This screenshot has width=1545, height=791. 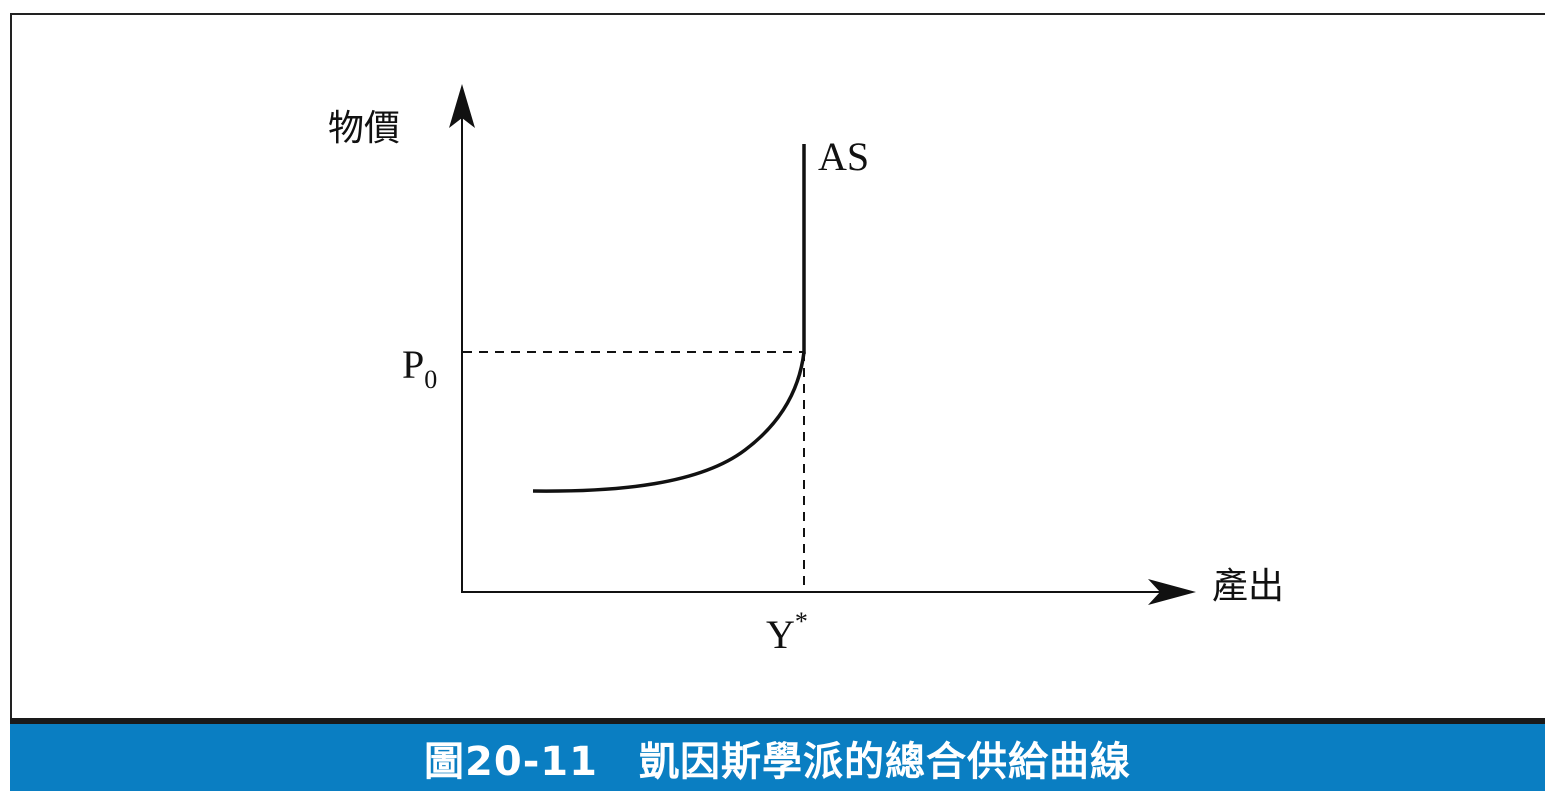 I want to click on x-axis-label: 產出, so click(x=1248, y=586).